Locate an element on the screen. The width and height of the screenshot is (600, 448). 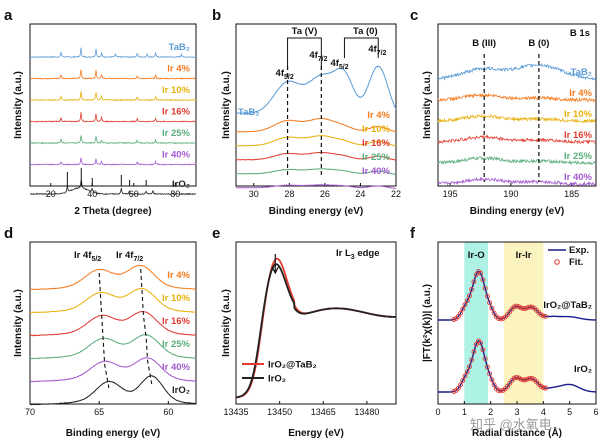
panel-d-xlabel: Binding energy (eV) is located at coordinates (113, 433).